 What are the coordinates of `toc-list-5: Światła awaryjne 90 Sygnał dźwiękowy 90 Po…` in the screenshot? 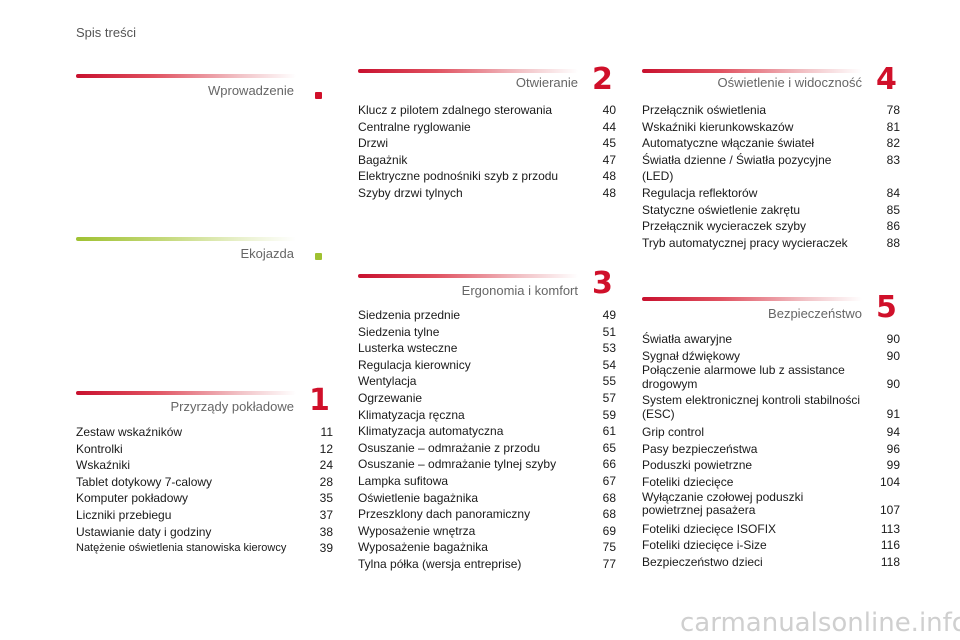 It's located at (771, 450).